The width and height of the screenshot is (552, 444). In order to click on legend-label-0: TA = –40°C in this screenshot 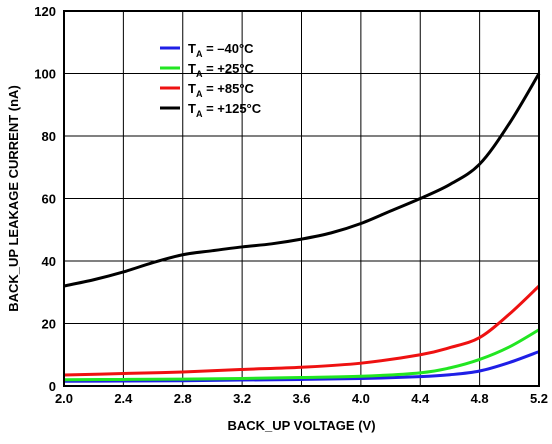, I will do `click(221, 50)`.